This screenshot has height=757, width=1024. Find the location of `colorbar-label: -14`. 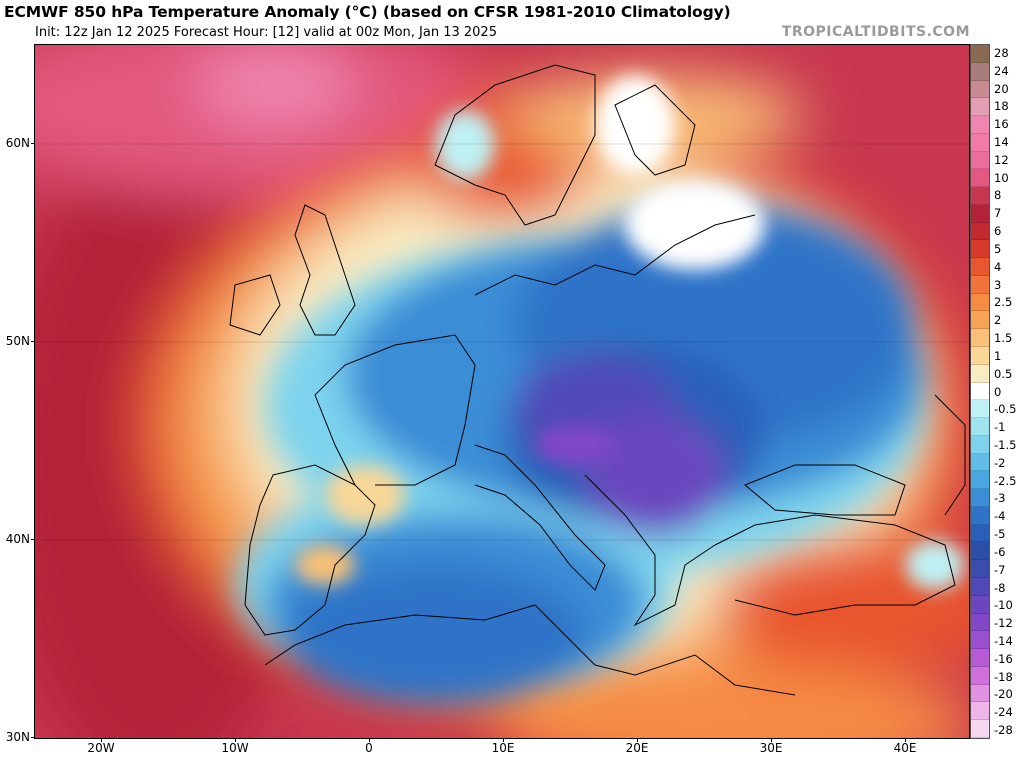

colorbar-label: -14 is located at coordinates (1003, 640).